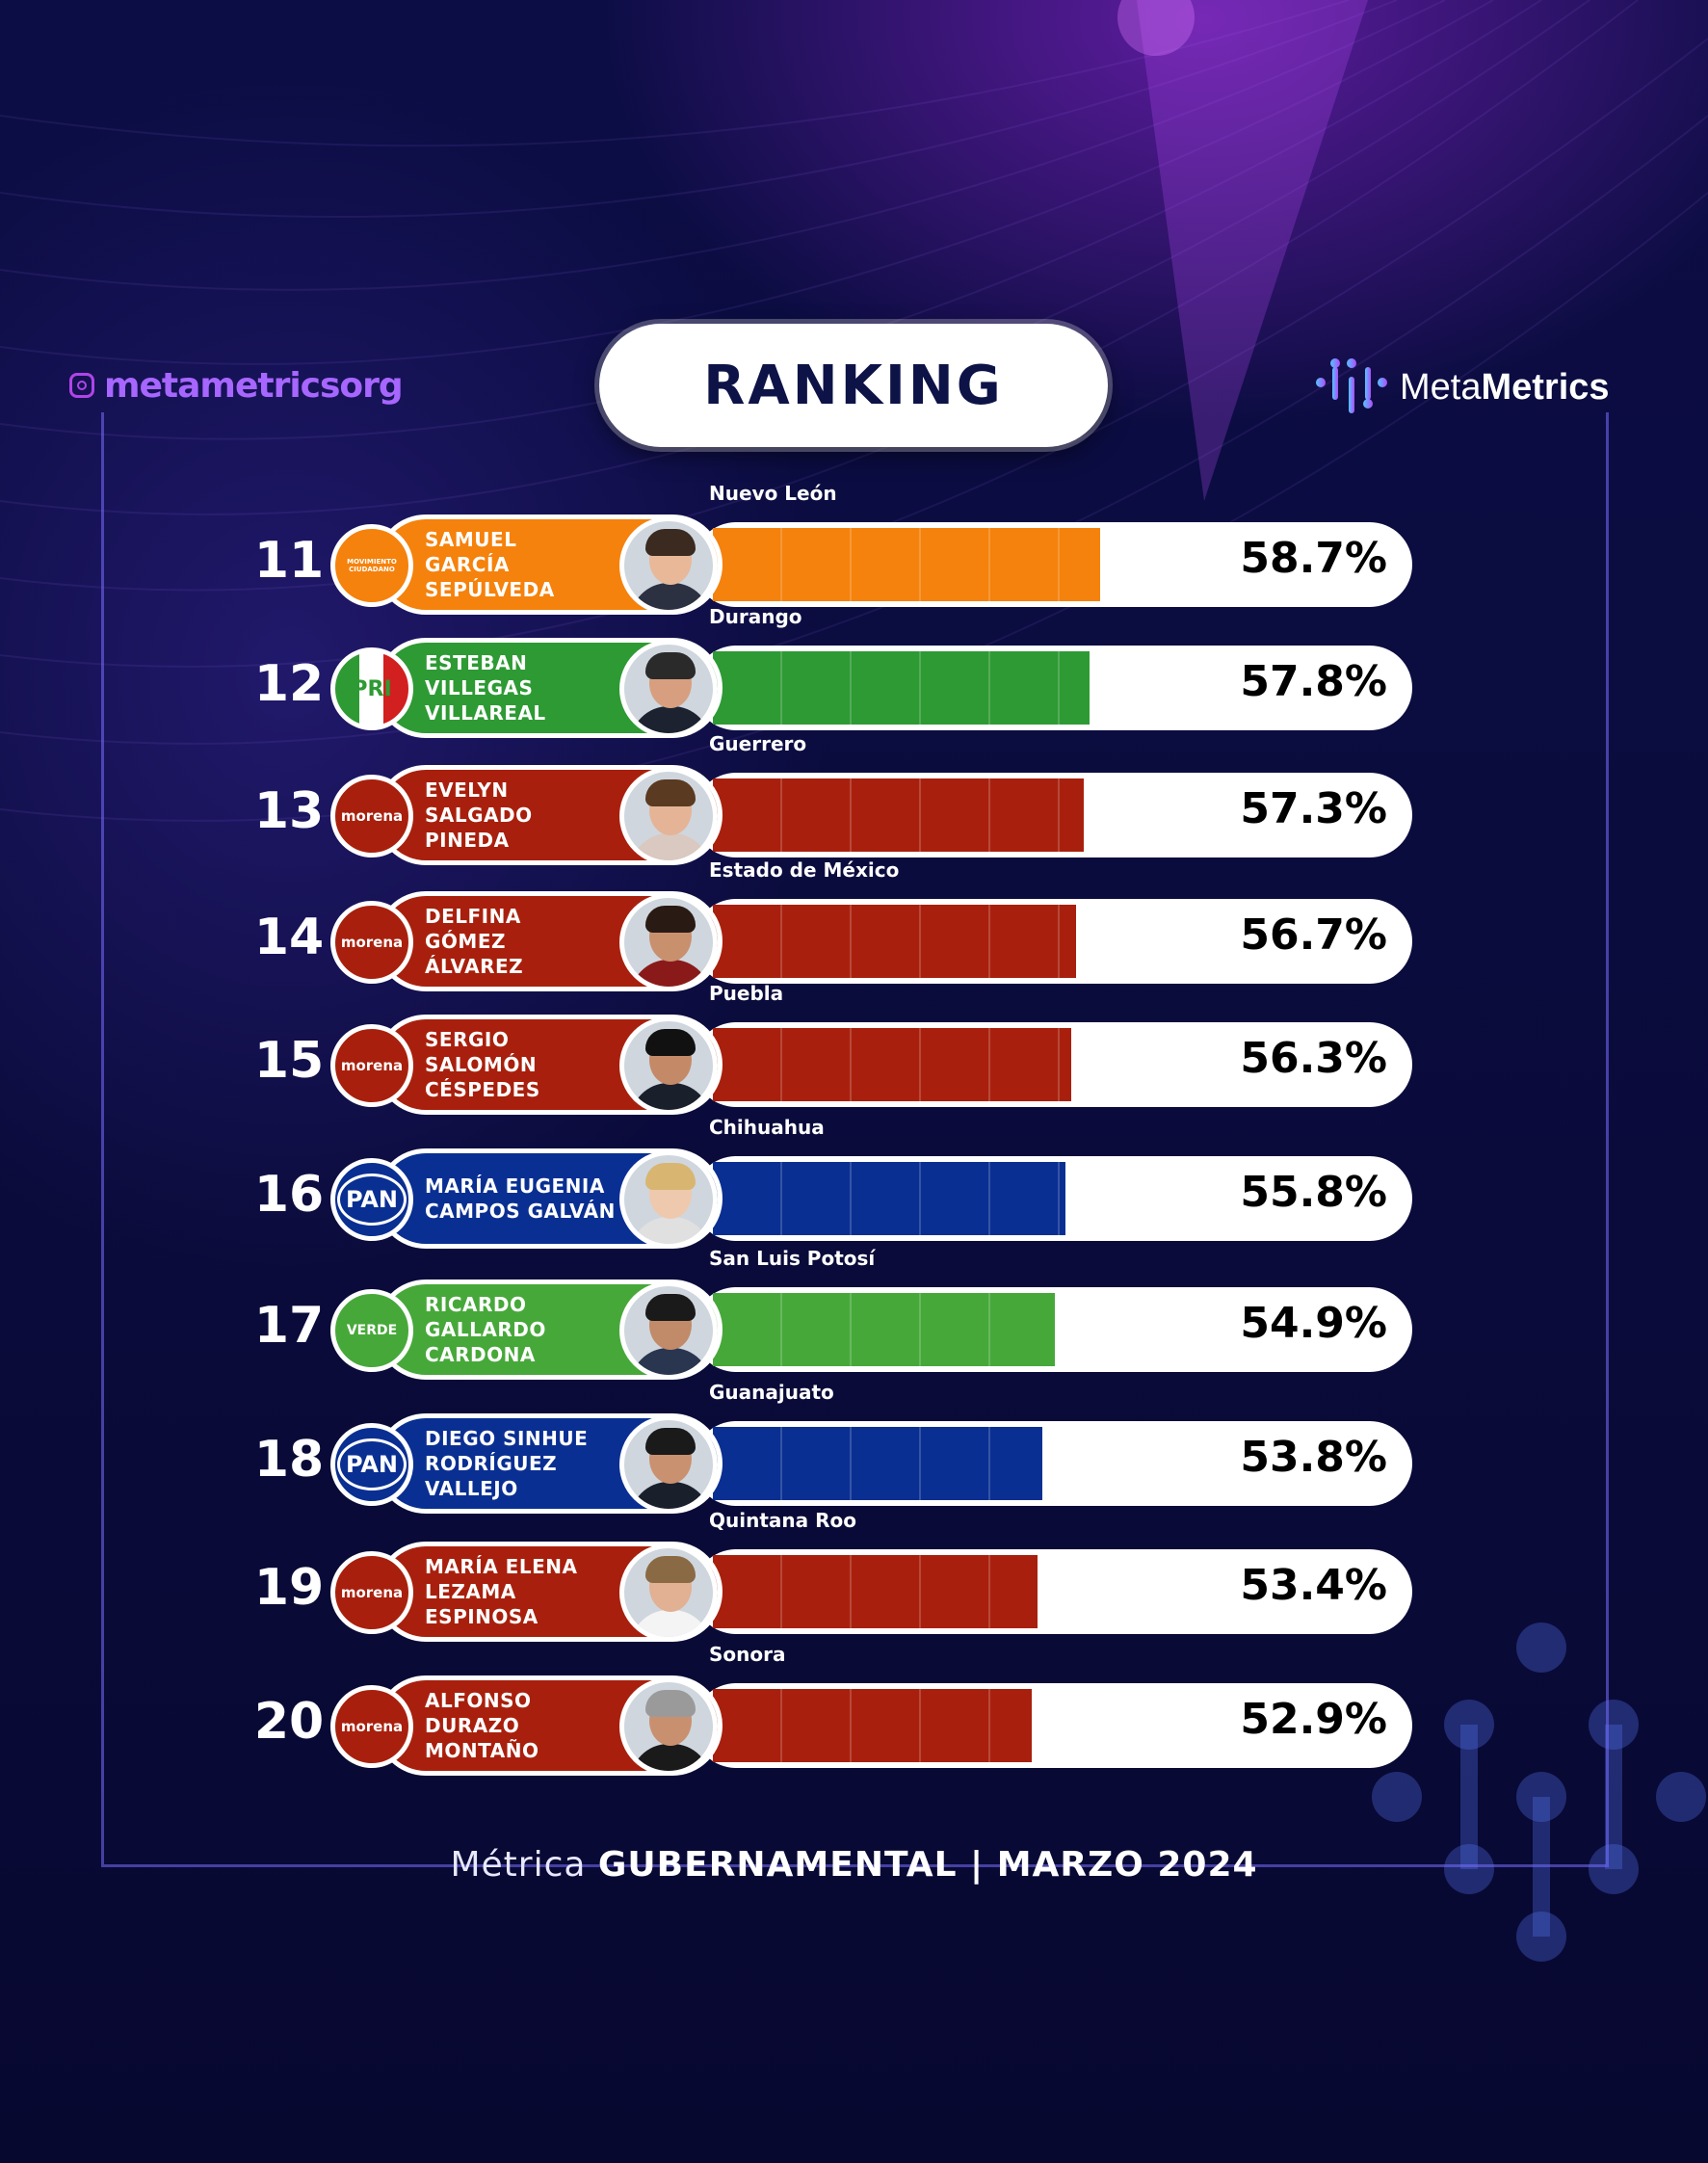 This screenshot has width=1708, height=2163. What do you see at coordinates (1314, 681) in the screenshot?
I see `value-label: 57.8%` at bounding box center [1314, 681].